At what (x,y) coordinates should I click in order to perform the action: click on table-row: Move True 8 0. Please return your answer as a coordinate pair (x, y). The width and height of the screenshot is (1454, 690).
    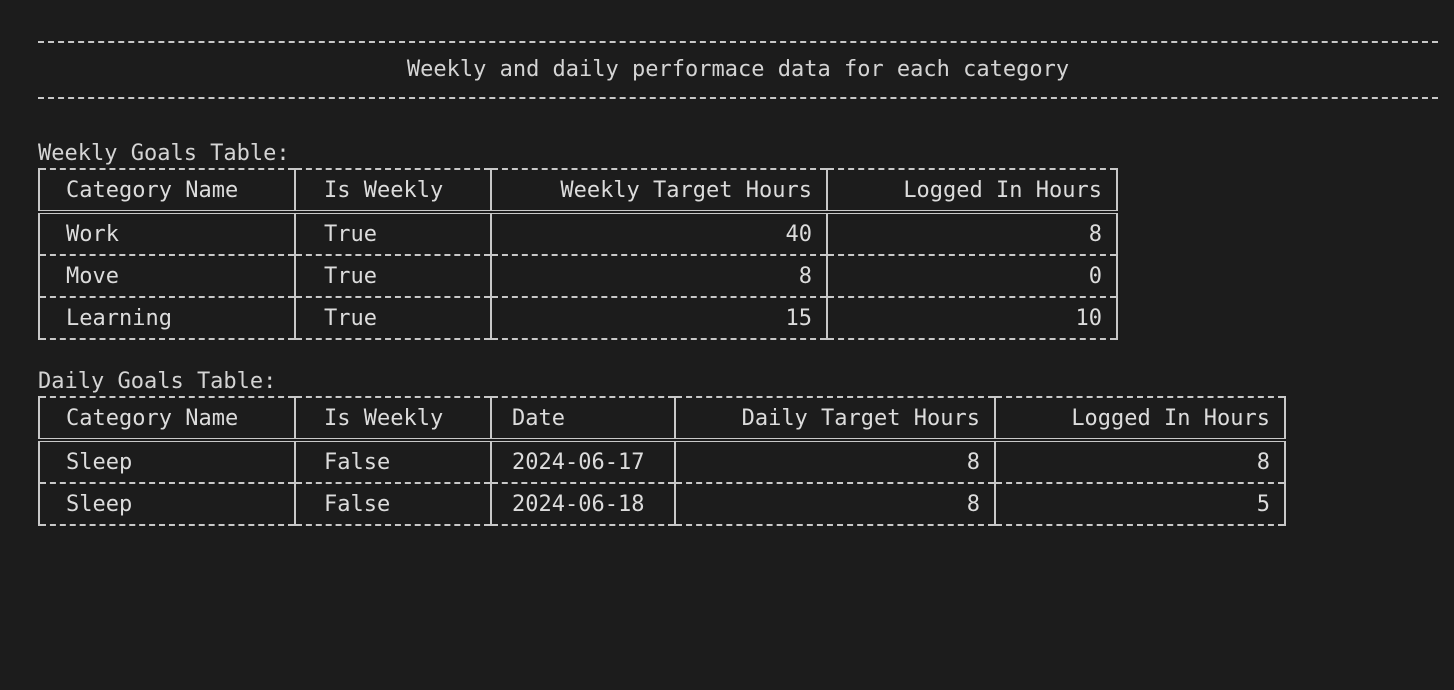
    Looking at the image, I should click on (578, 276).